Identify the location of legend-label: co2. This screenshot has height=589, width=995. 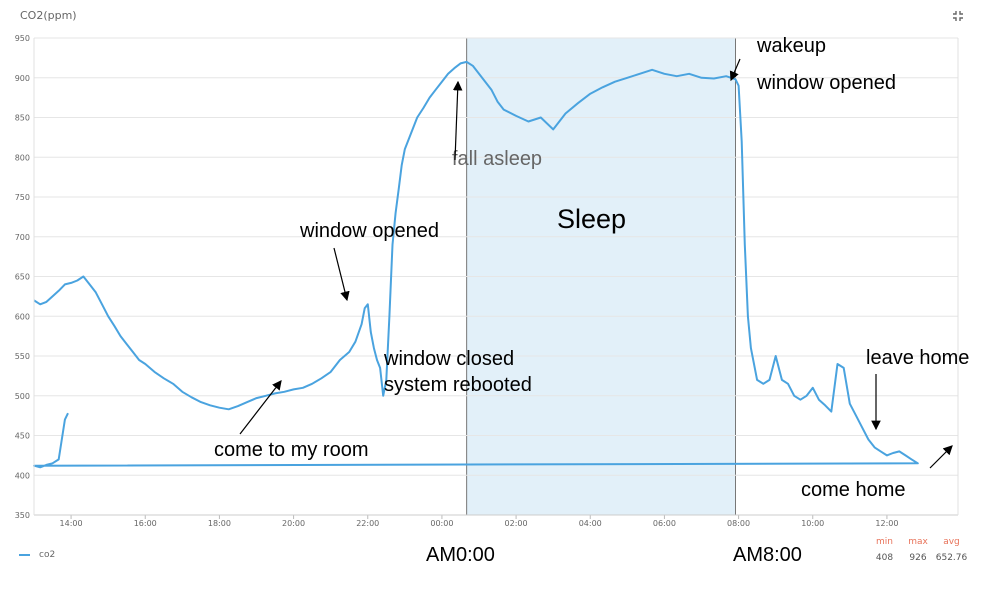
(47, 555).